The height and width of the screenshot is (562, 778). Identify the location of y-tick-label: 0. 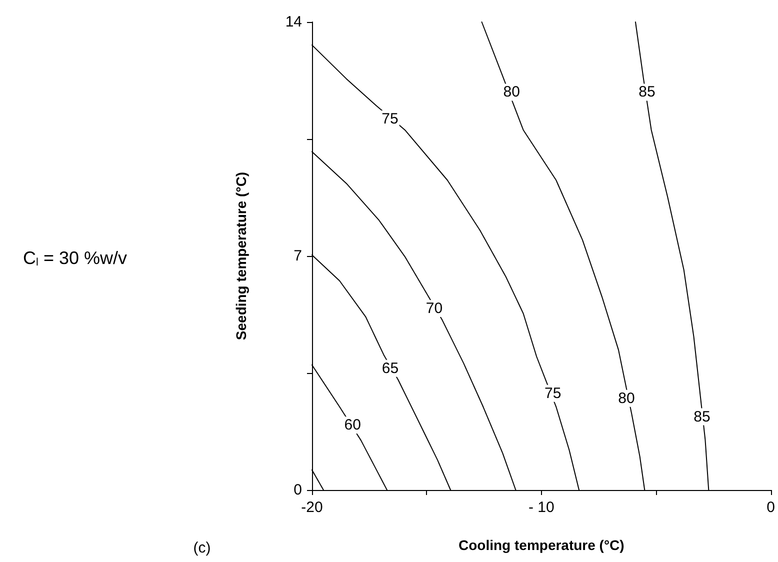
(298, 490).